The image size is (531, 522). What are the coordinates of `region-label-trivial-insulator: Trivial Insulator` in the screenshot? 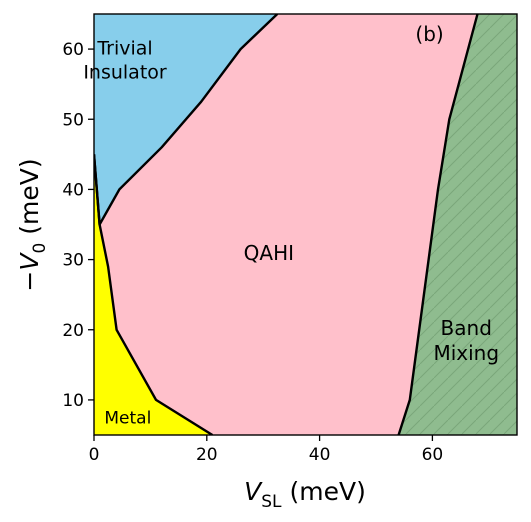 It's located at (125, 61).